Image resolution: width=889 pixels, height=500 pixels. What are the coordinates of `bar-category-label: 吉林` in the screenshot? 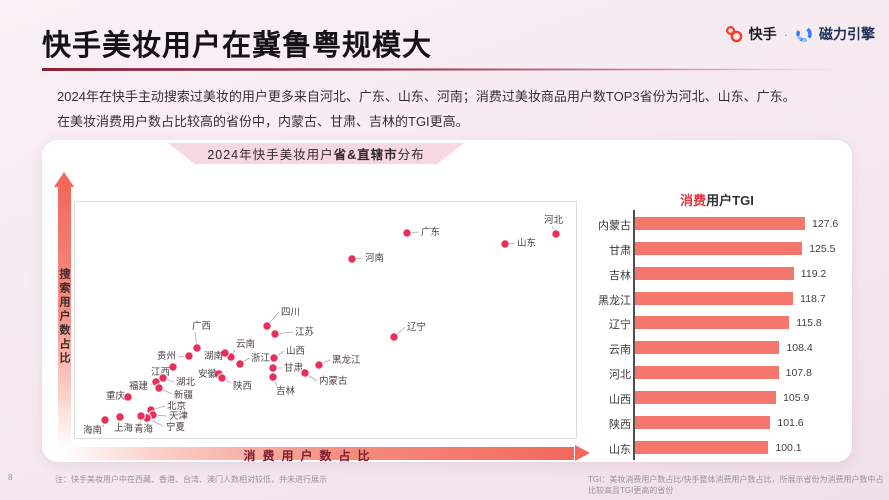 It's located at (620, 275).